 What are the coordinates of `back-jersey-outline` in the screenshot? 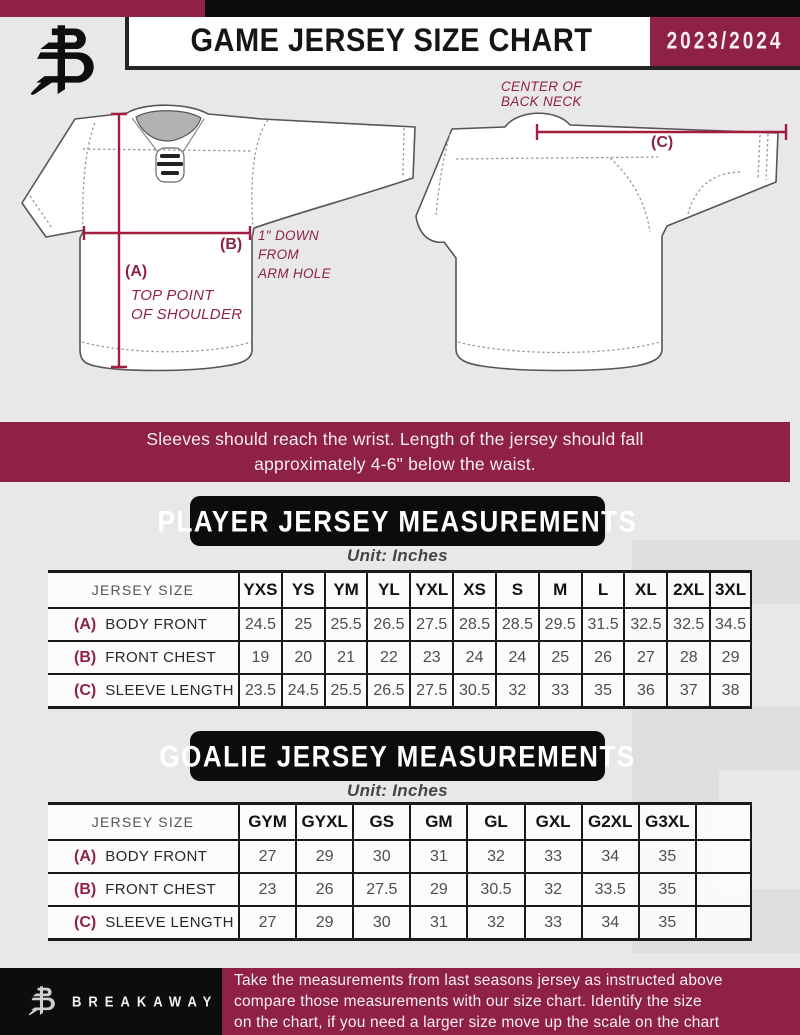 It's located at (597, 242).